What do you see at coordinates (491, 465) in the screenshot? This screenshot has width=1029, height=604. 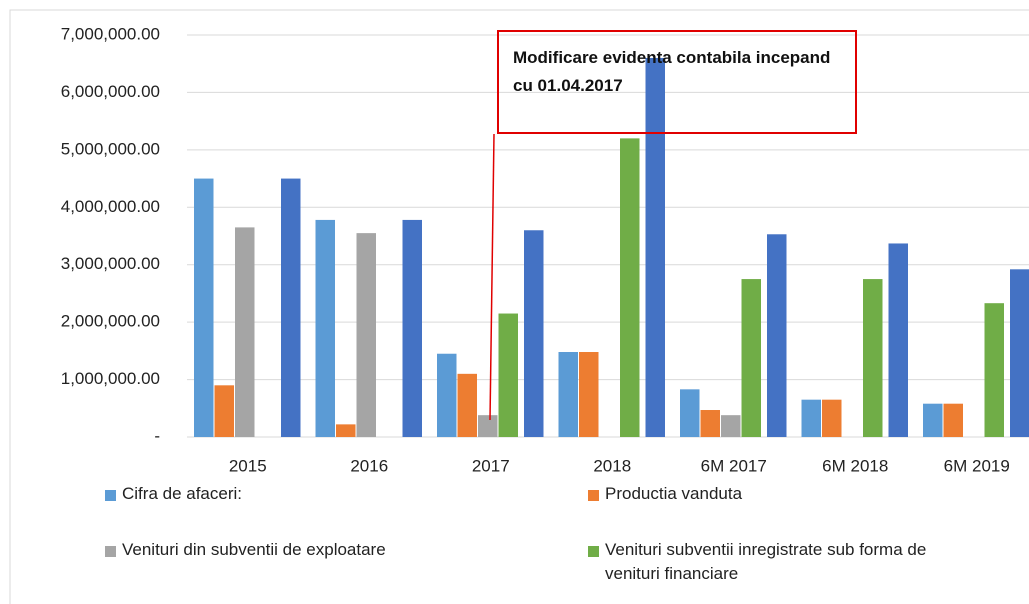 I see `x-tick-label: 2017` at bounding box center [491, 465].